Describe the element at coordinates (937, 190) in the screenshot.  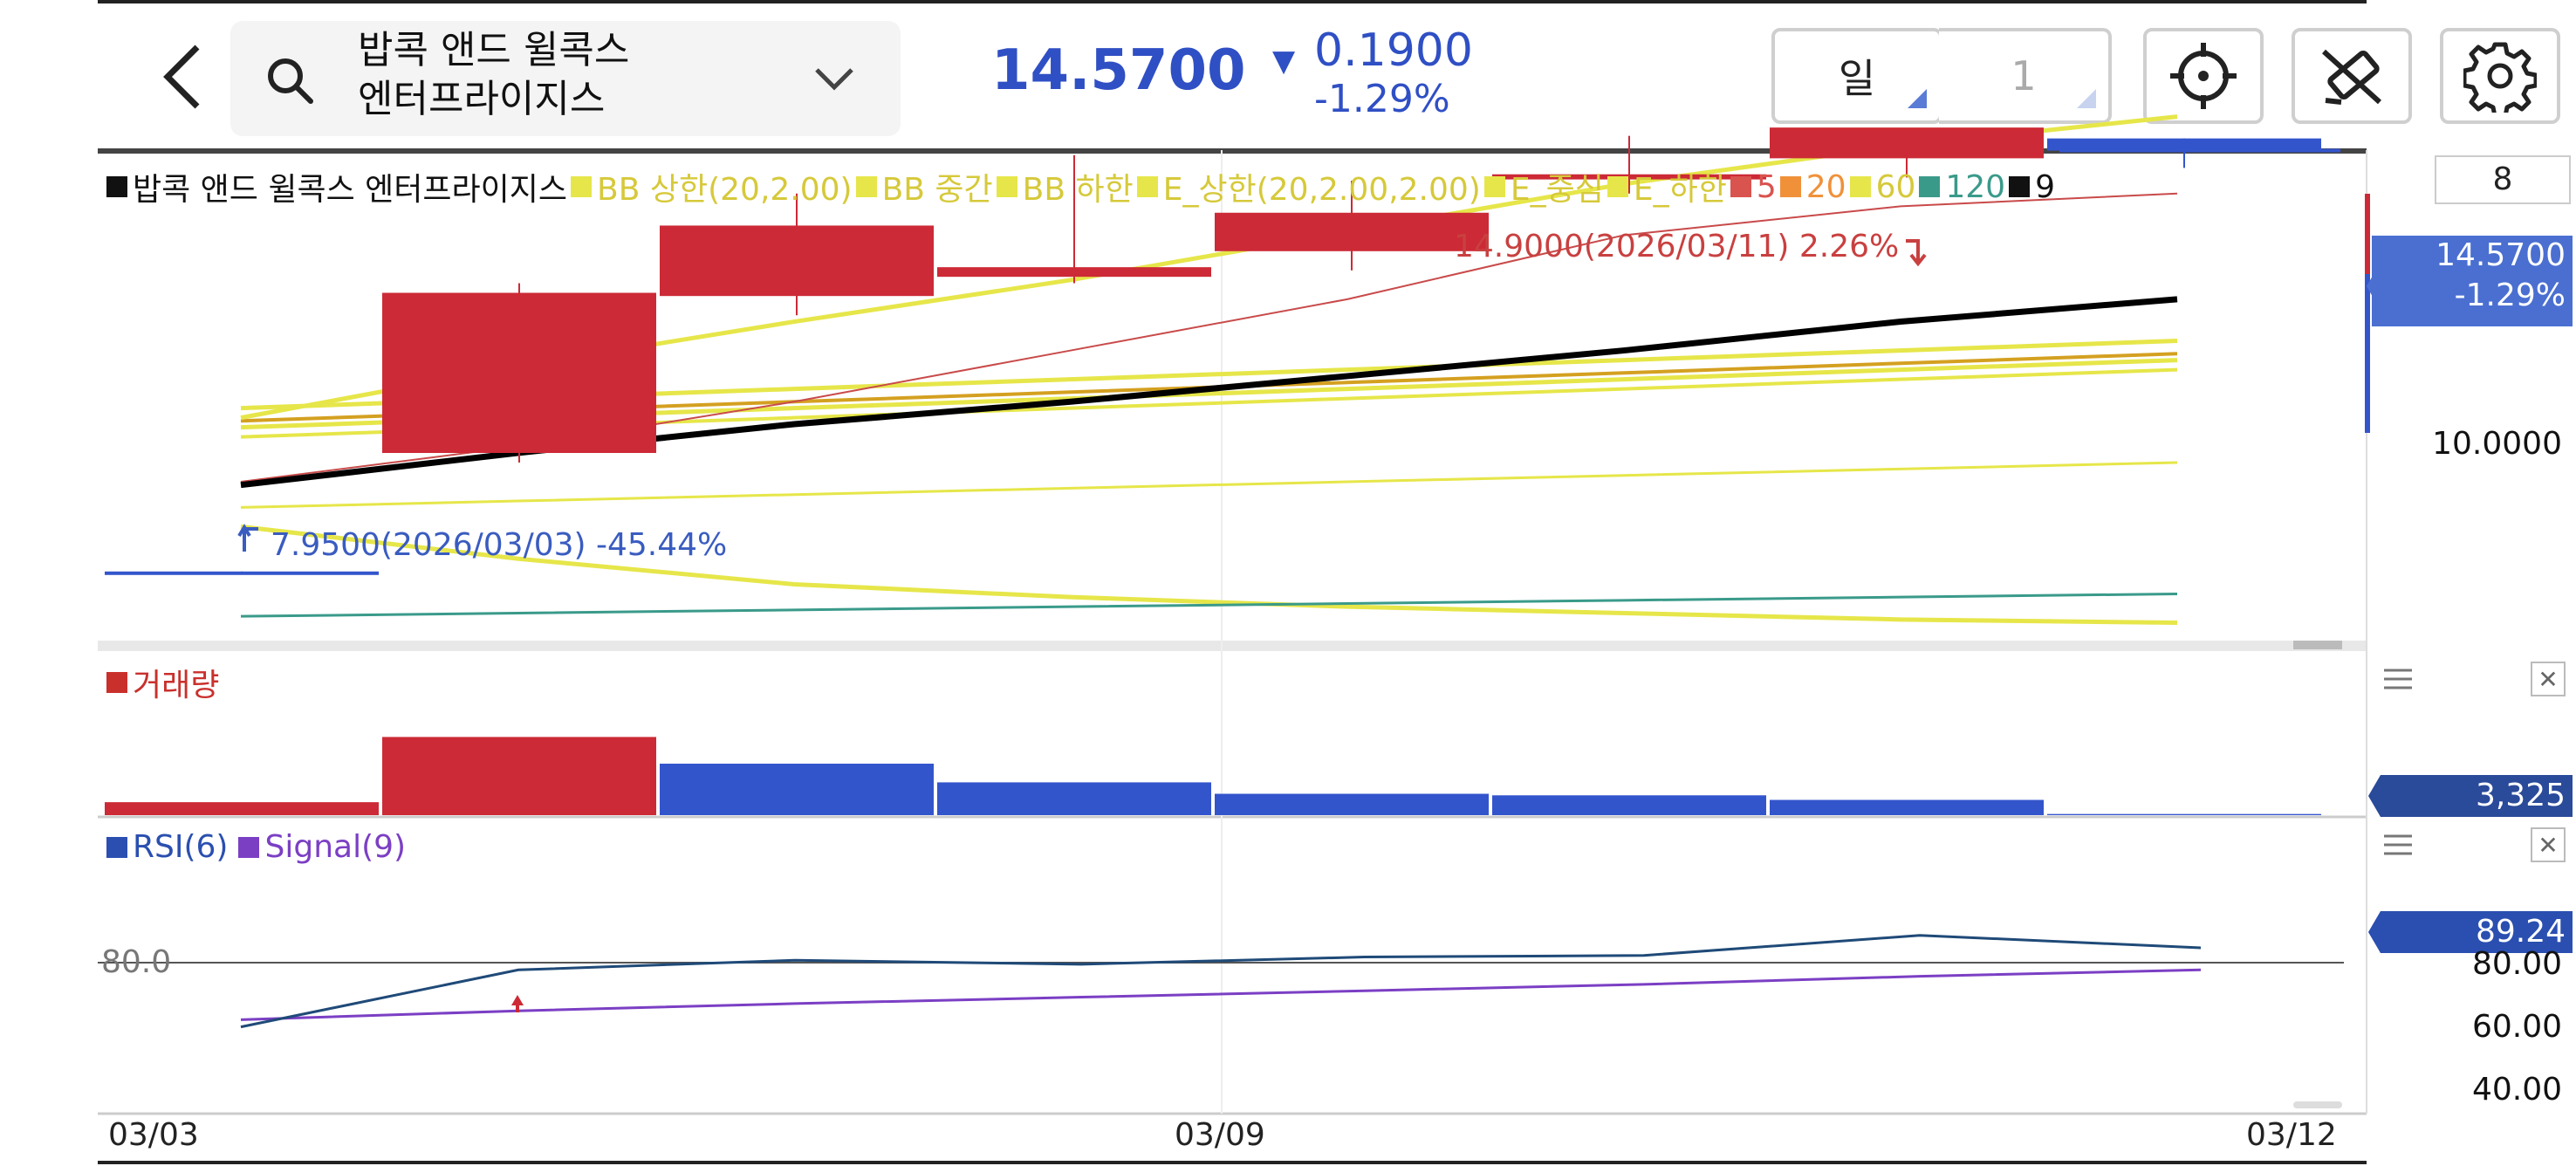
I see `legend-label: BB 중간` at that location.